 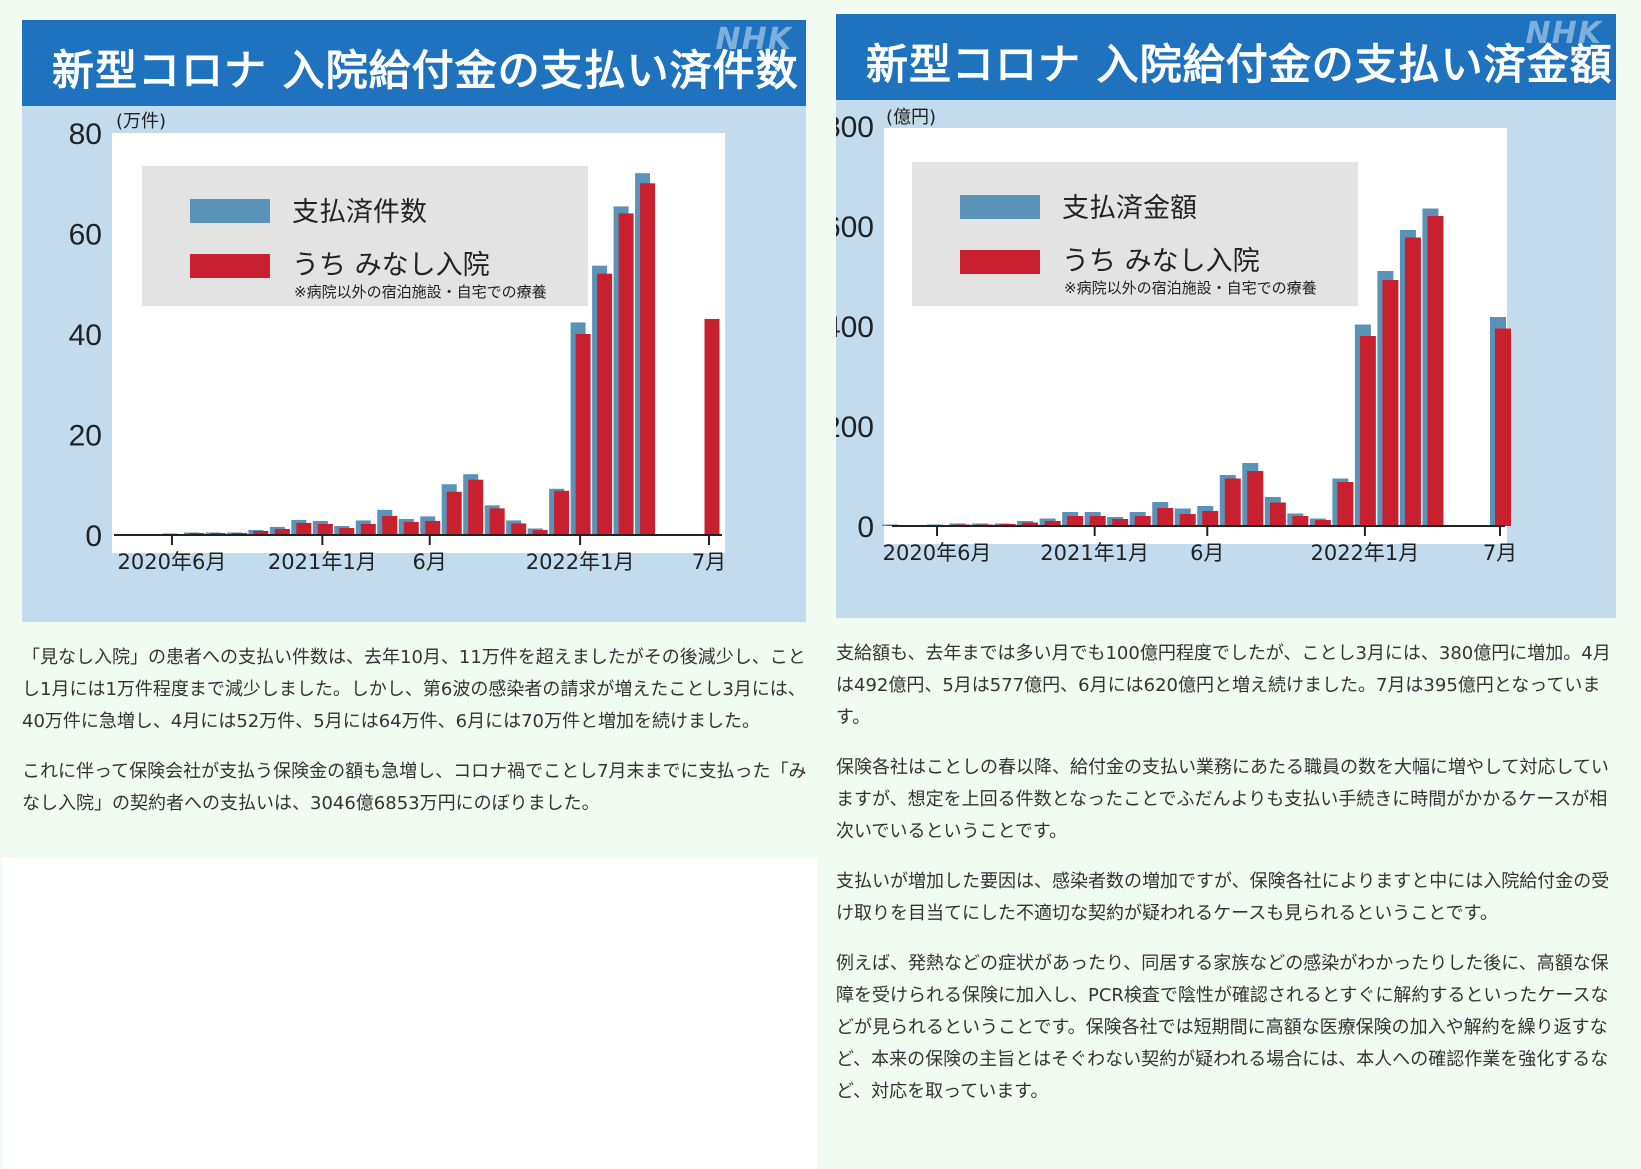 I want to click on y-tick-label: 600, so click(x=855, y=227).